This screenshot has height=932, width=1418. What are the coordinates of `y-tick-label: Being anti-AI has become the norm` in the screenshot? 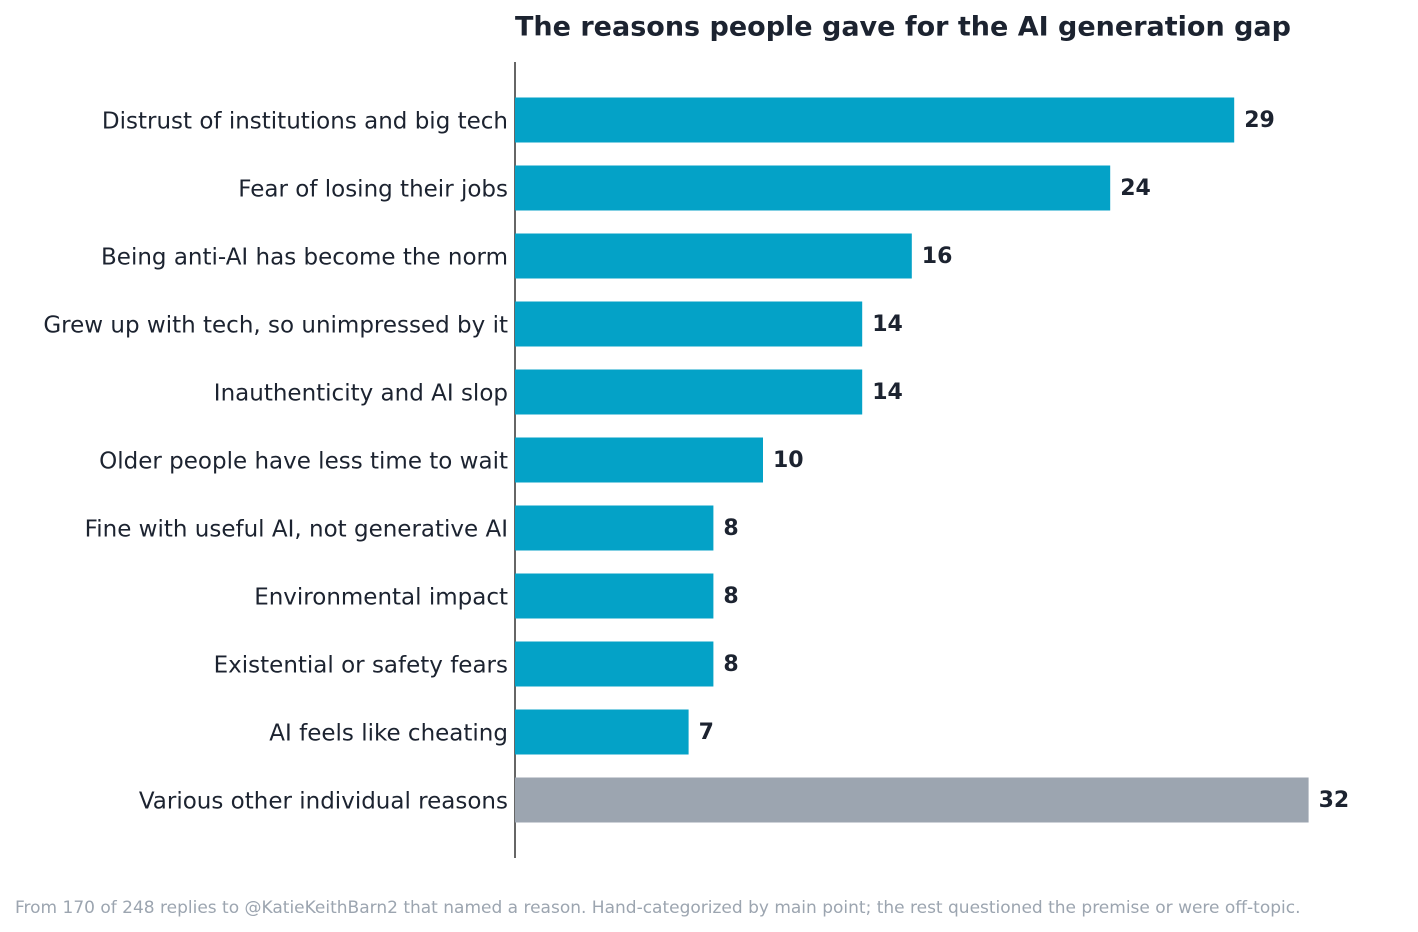 It's located at (304, 258).